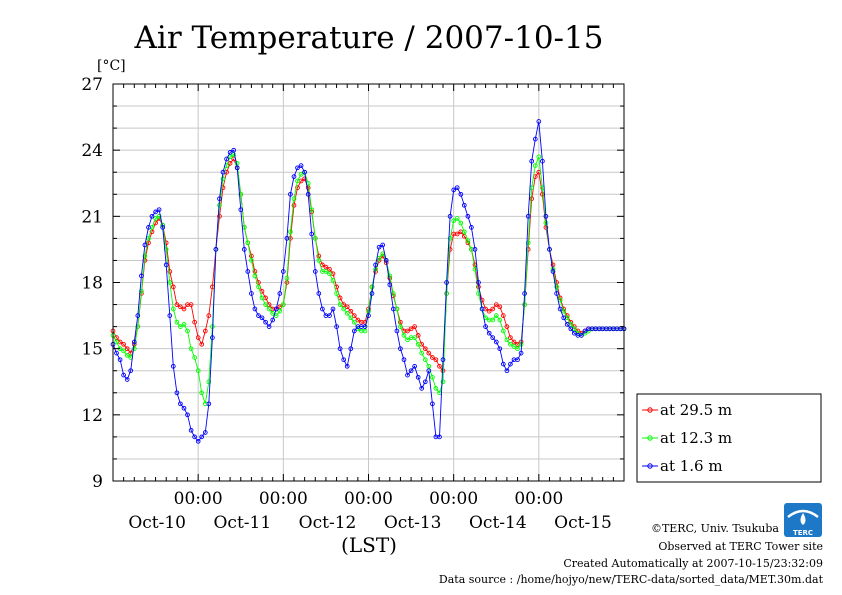 Image resolution: width=842 pixels, height=595 pixels. I want to click on legend-label: at 29.5 m, so click(696, 410).